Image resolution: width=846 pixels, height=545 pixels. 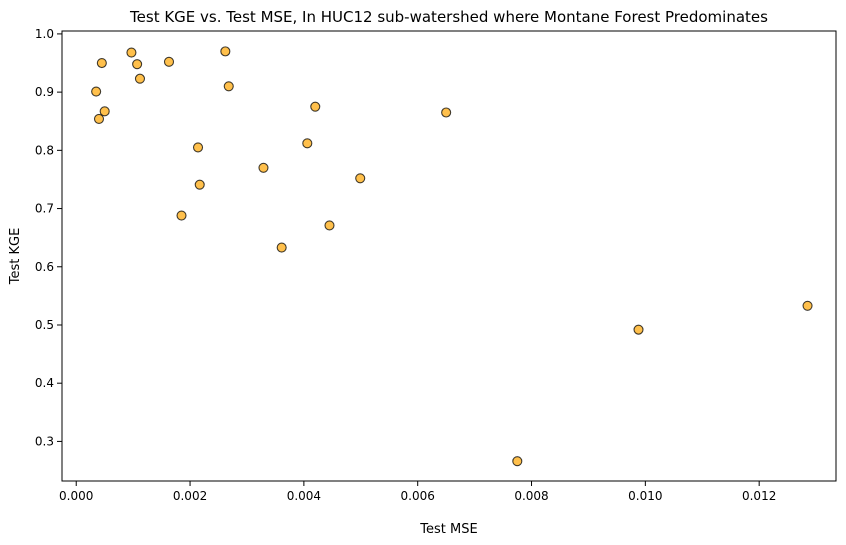 I want to click on x-tick-label: 0.008, so click(x=531, y=496).